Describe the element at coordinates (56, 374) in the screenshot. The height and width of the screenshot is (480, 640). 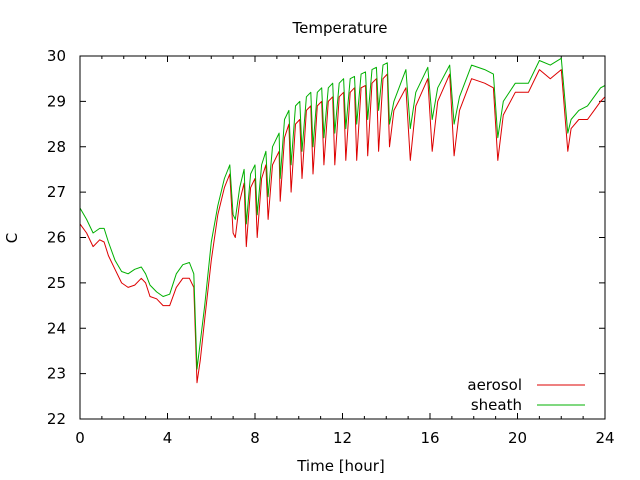
I see `y-tick-label: 23` at that location.